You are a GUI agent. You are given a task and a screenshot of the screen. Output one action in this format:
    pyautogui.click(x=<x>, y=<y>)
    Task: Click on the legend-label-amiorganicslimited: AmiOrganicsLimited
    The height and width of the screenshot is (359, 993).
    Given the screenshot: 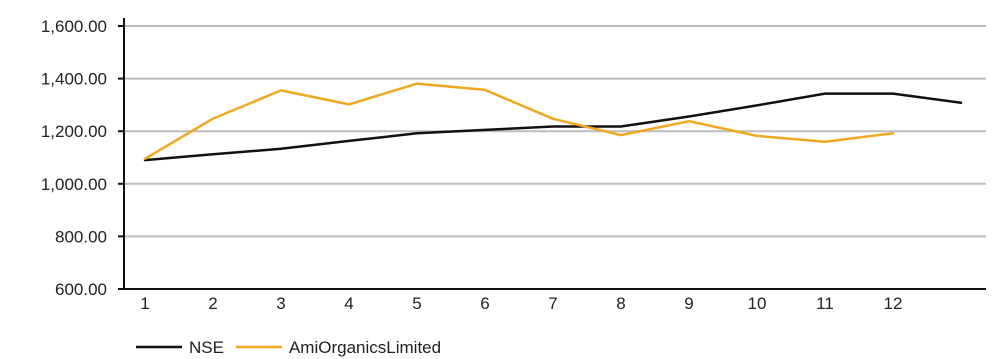 What is the action you would take?
    pyautogui.click(x=365, y=347)
    